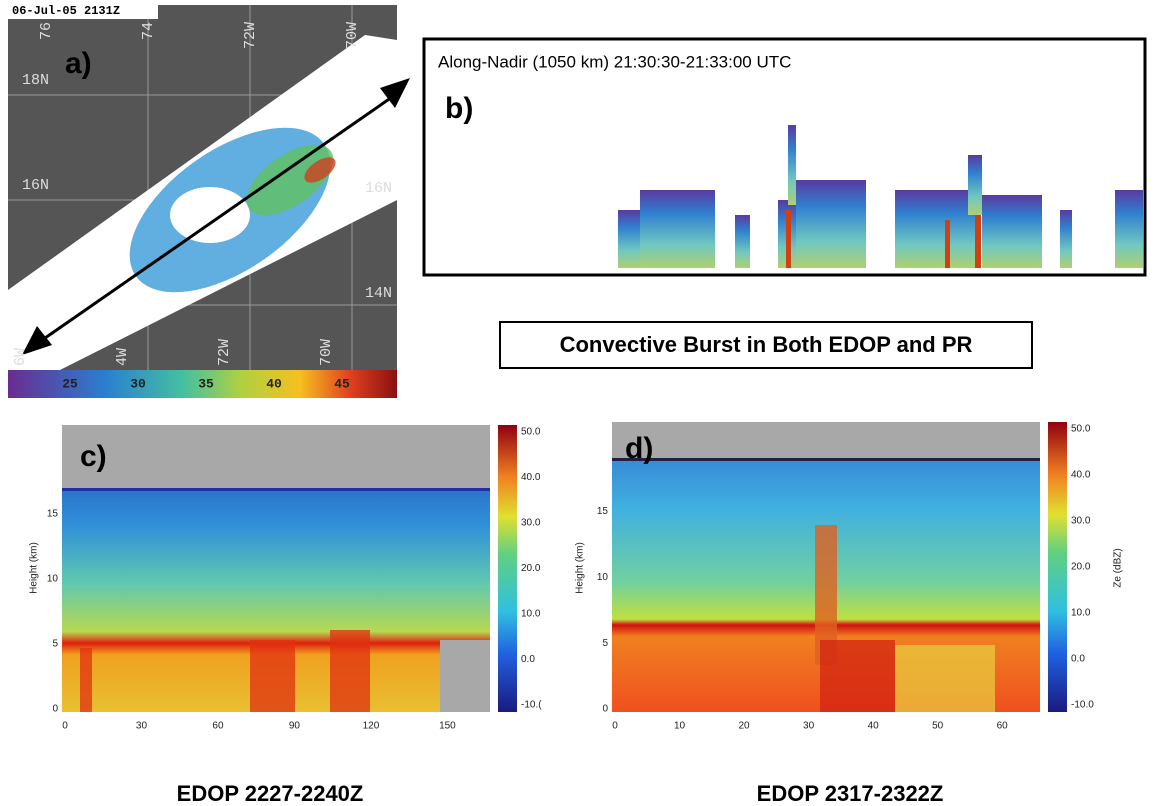  I want to click on panel-label: c), so click(93, 456).